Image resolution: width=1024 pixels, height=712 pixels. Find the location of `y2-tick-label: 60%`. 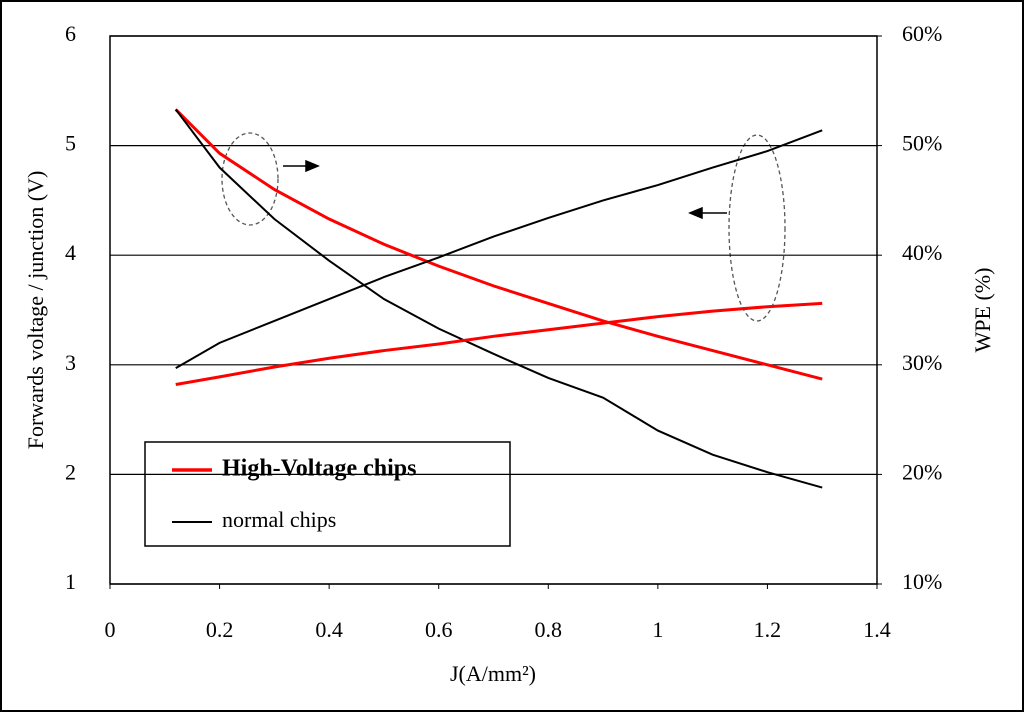

y2-tick-label: 60% is located at coordinates (922, 33).